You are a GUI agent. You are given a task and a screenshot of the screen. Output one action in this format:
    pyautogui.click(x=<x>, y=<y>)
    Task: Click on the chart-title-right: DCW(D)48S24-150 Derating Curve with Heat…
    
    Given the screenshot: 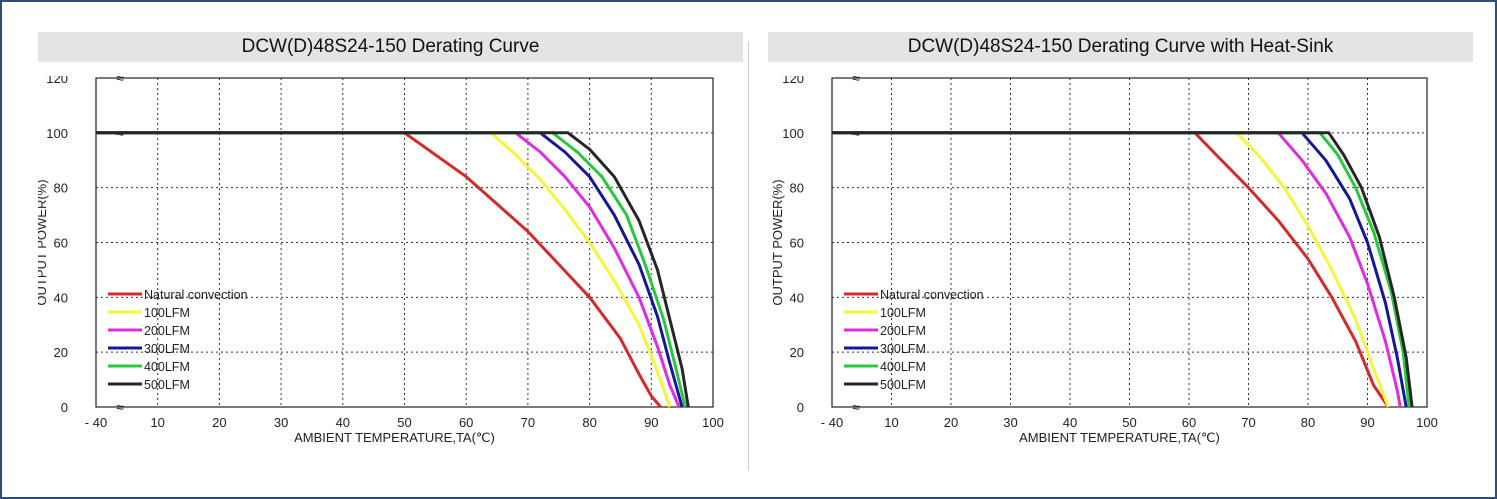 What is the action you would take?
    pyautogui.click(x=1120, y=47)
    